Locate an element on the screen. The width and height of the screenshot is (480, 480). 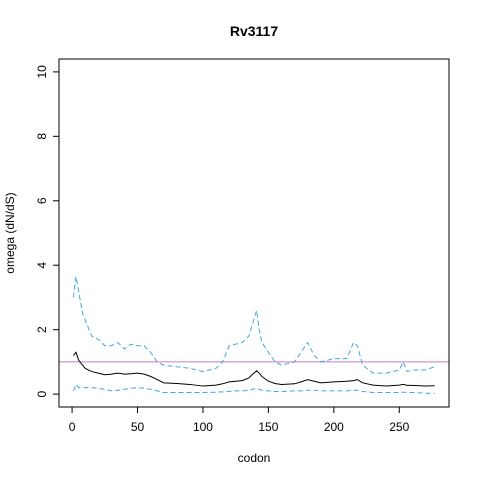
x-tick-label: 0 is located at coordinates (72, 427).